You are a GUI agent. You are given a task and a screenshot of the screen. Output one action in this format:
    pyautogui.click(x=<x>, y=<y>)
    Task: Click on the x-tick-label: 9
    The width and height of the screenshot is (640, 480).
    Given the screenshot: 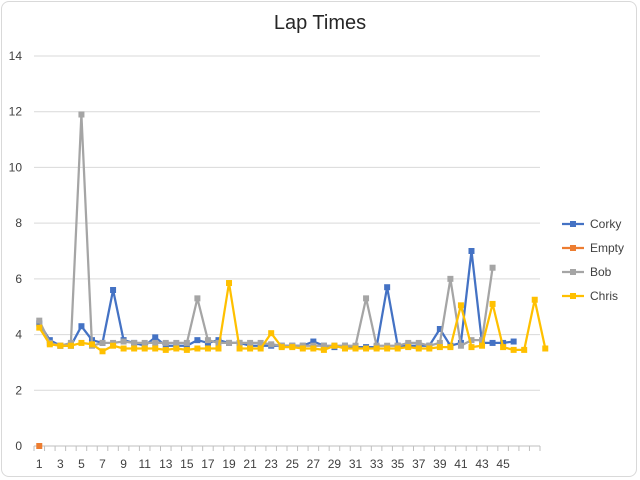 What is the action you would take?
    pyautogui.click(x=123, y=464)
    